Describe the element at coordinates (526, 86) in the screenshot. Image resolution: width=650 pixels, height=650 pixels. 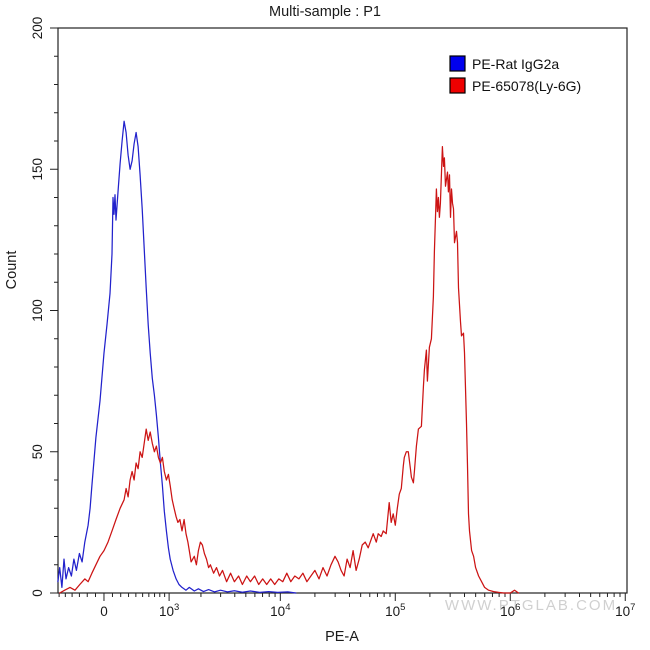
I see `legend-label-1: PE-65078(Ly-6G)` at that location.